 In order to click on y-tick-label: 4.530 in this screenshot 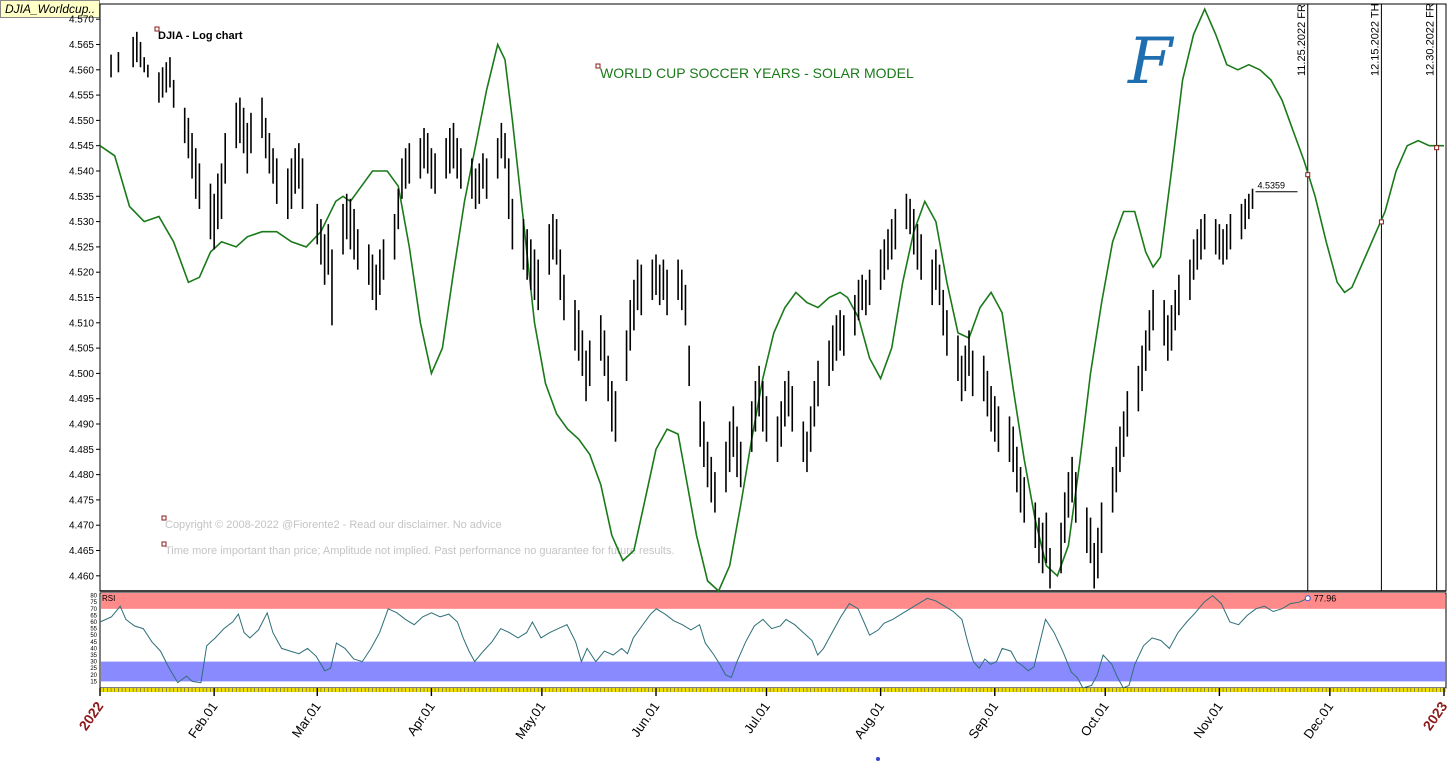, I will do `click(81, 222)`.